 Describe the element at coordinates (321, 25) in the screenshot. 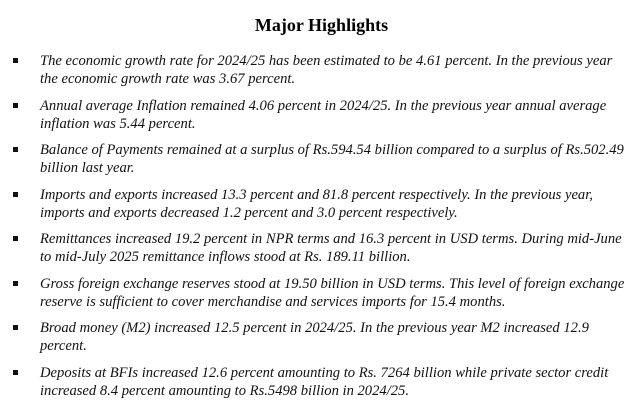

I see `page-title: Major Highlights` at that location.